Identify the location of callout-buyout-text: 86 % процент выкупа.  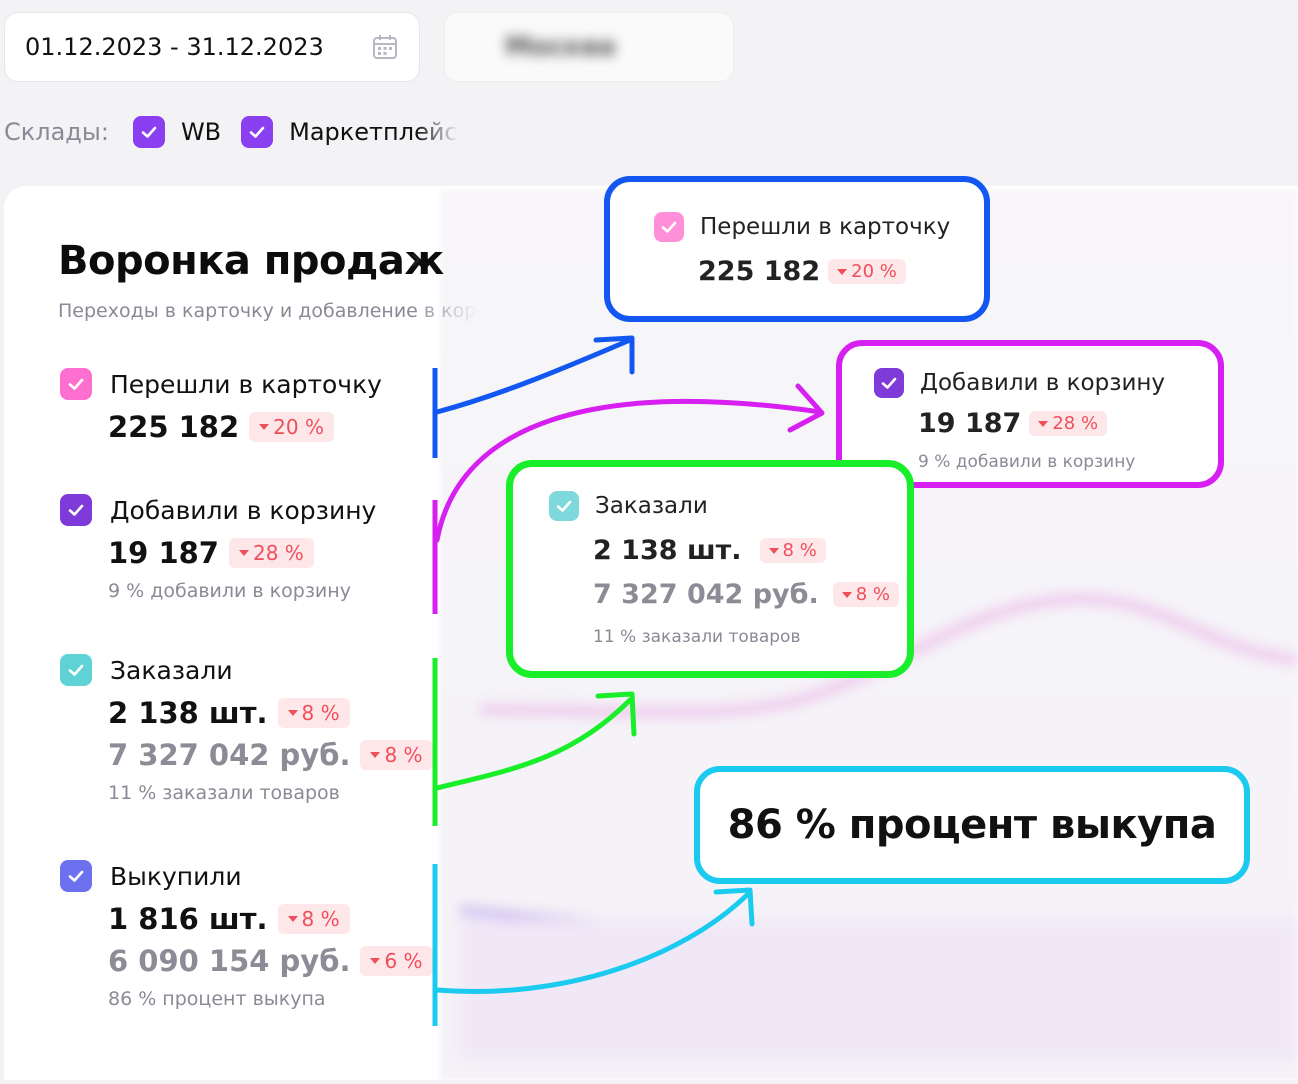
(972, 825).